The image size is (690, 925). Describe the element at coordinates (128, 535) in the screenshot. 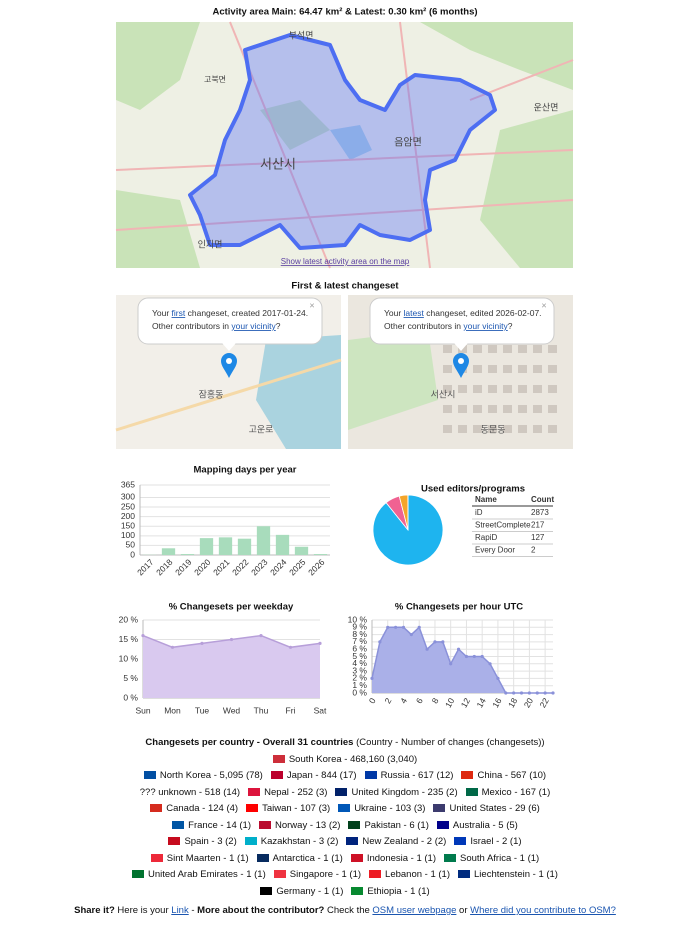

I see `y-tick-label: 100` at that location.